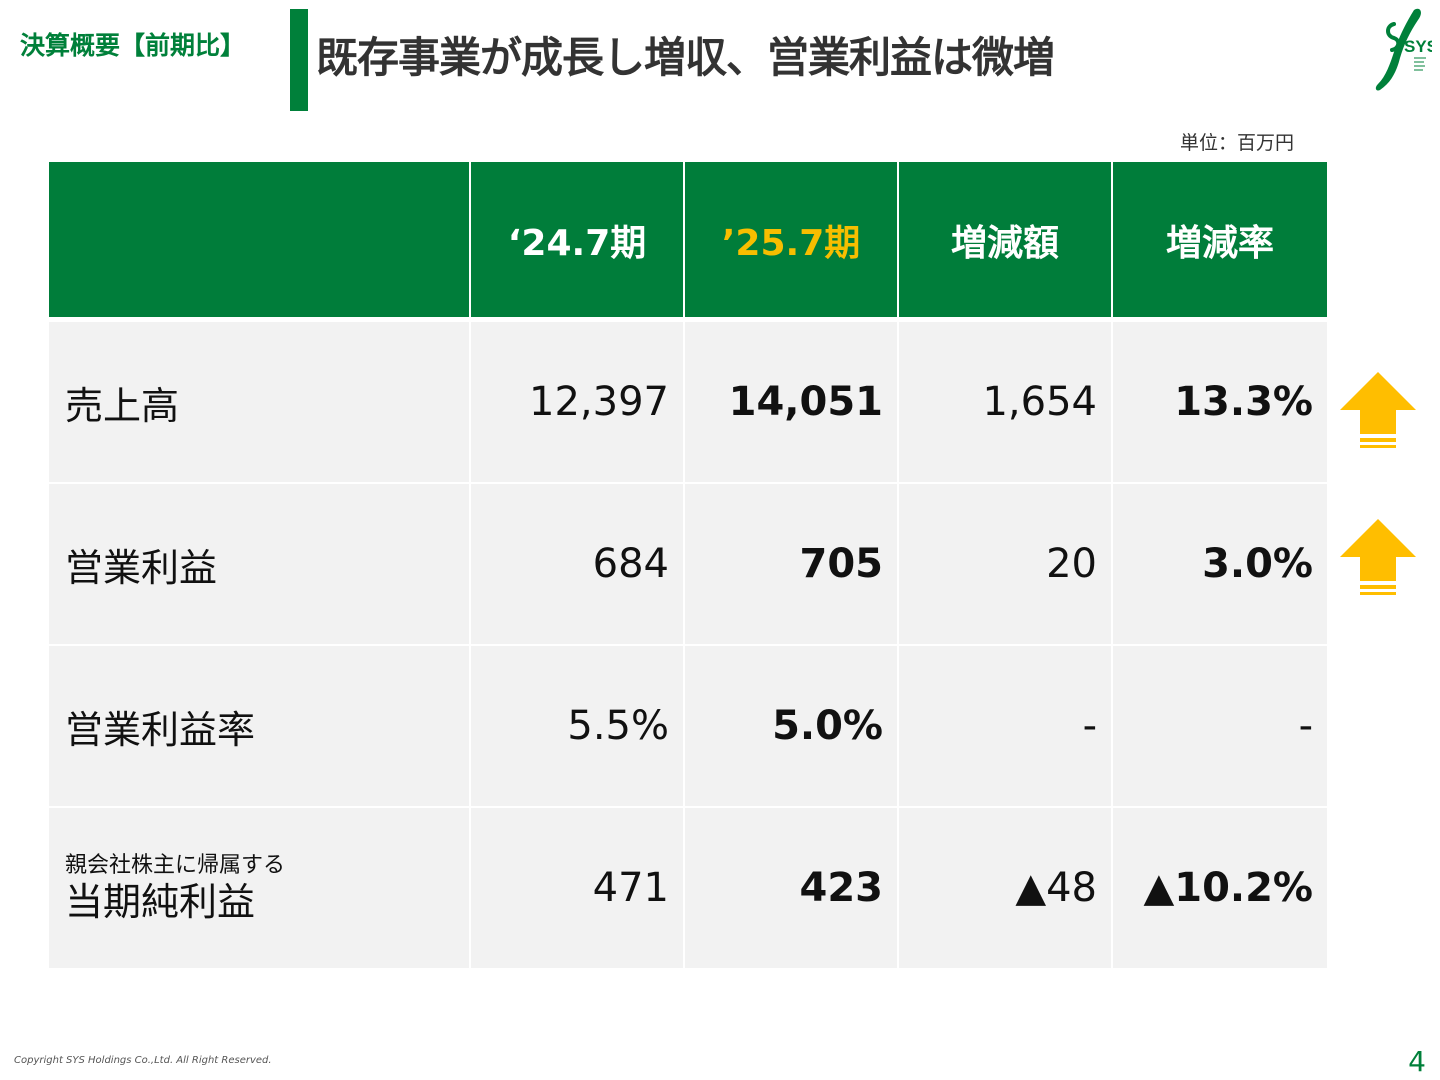 Image resolution: width=1440 pixels, height=1080 pixels. Describe the element at coordinates (576, 403) in the screenshot. I see `cell-prev: 12,397` at that location.